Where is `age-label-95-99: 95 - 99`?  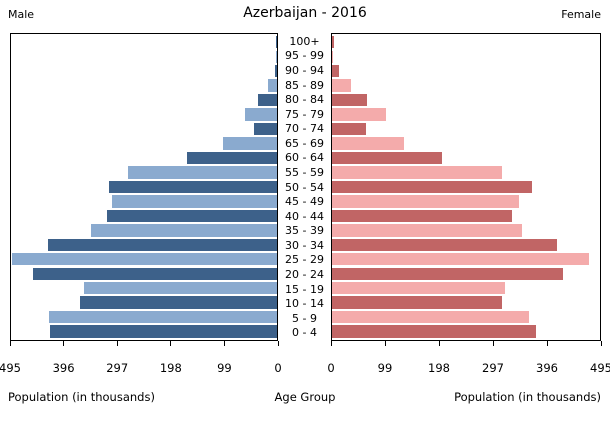 age-label-95-99: 95 - 99 is located at coordinates (304, 56).